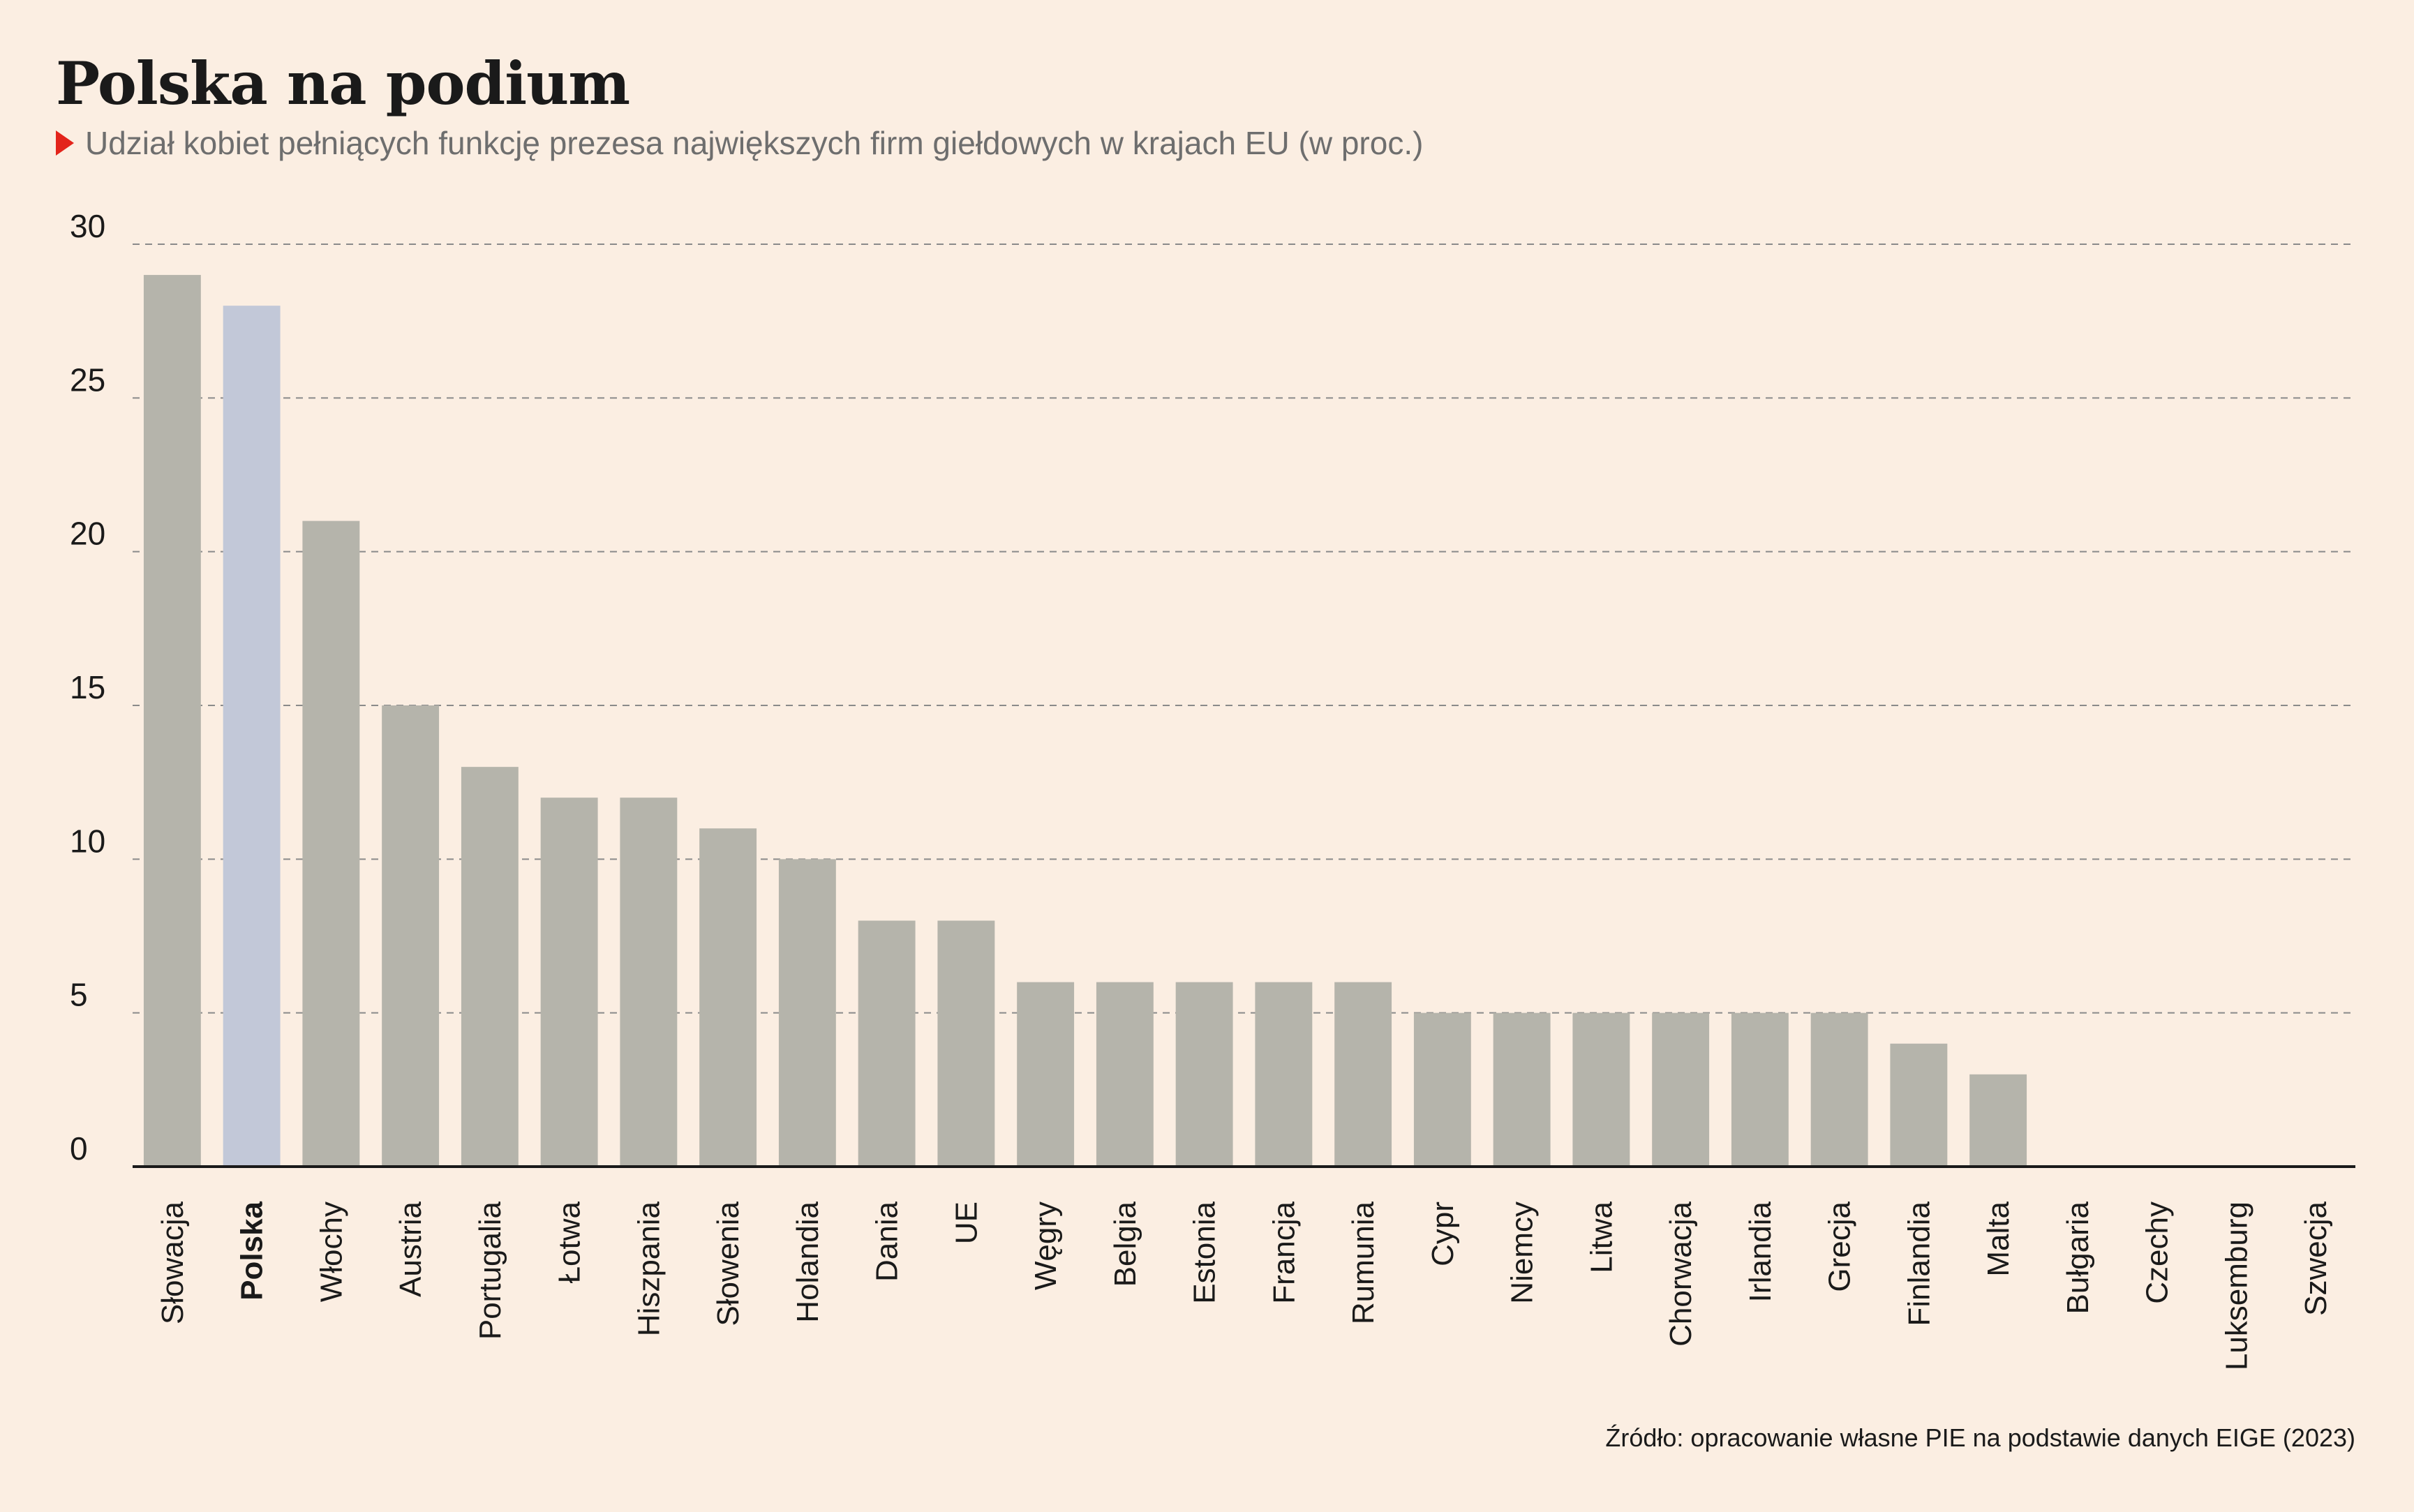 This screenshot has height=1512, width=2414. Describe the element at coordinates (1840, 1246) in the screenshot. I see `x-tick-label: Grecja` at that location.